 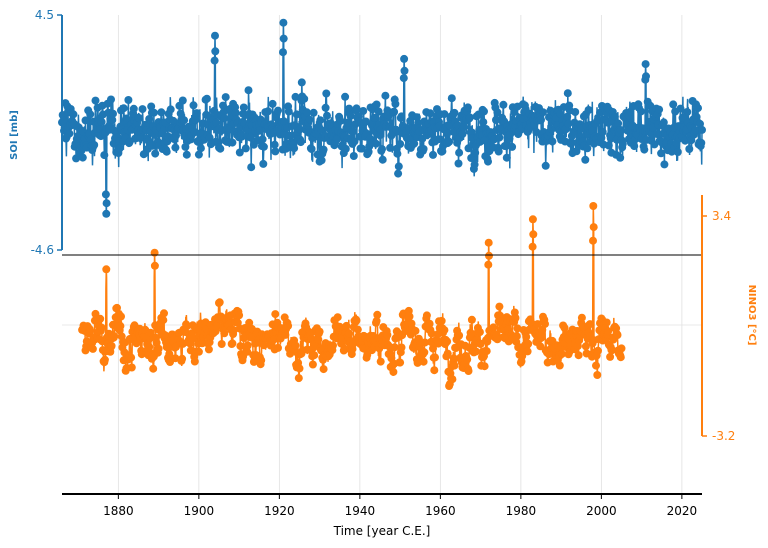 What do you see at coordinates (118, 511) in the screenshot?
I see `x-tick-label: 1880` at bounding box center [118, 511].